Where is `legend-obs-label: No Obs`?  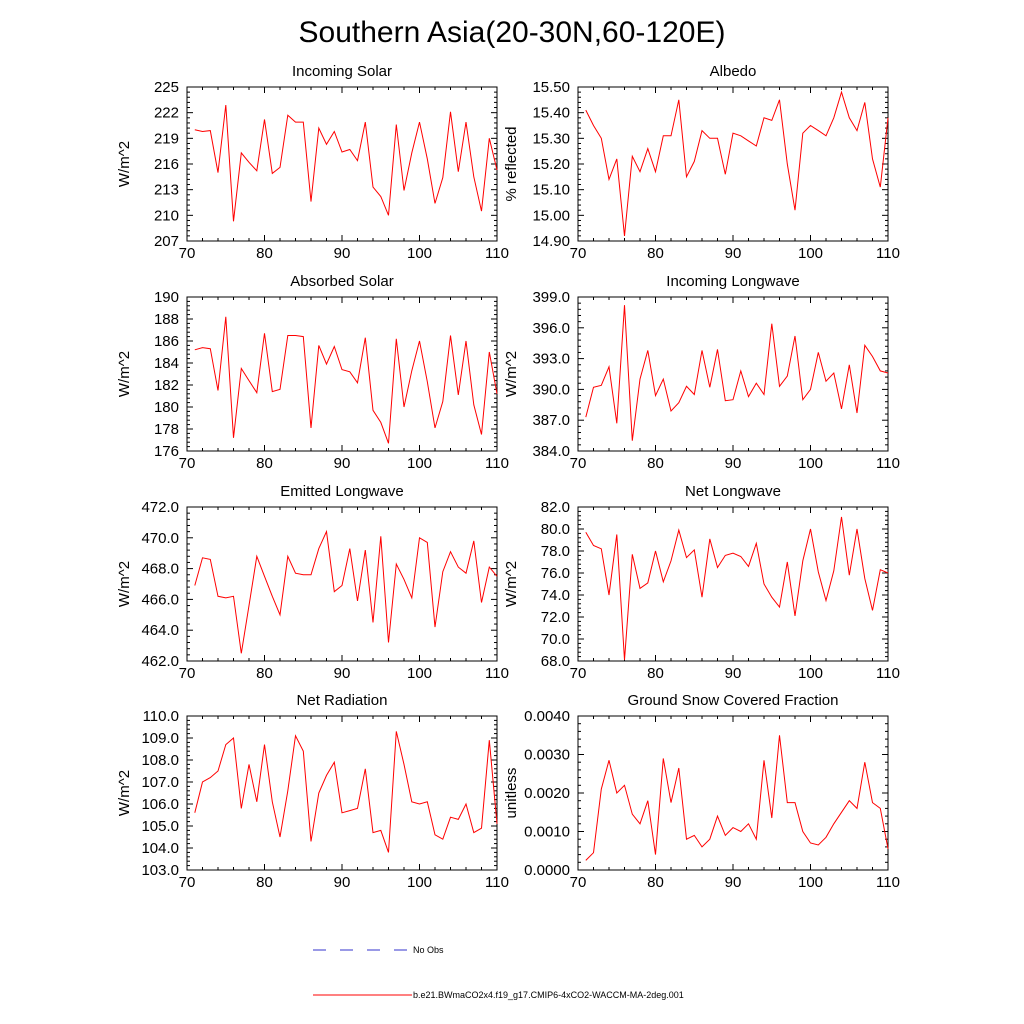
legend-obs-label: No Obs is located at coordinates (428, 950).